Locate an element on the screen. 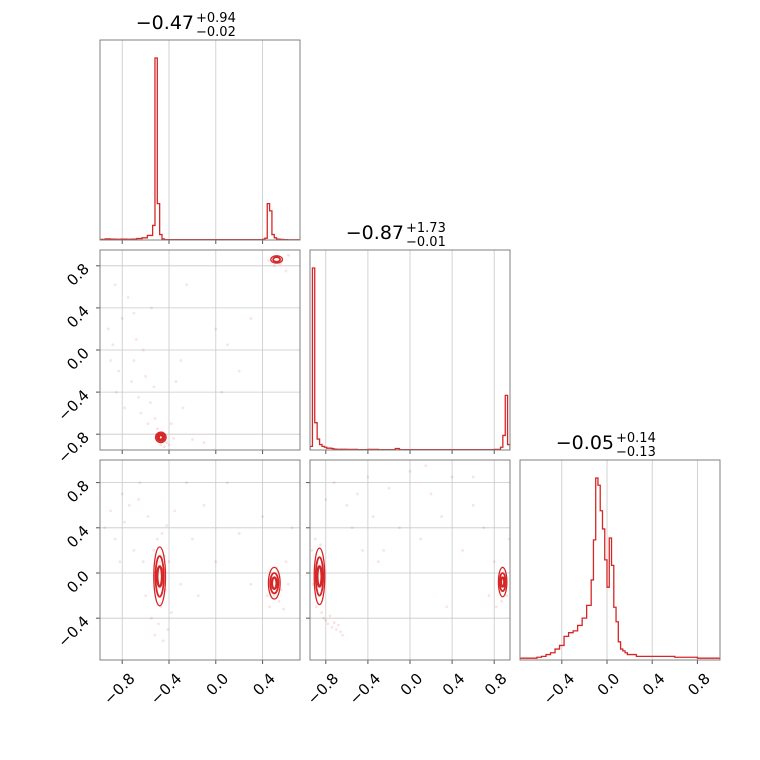  x-tick-label-1: 0.0 is located at coordinates (412, 685).